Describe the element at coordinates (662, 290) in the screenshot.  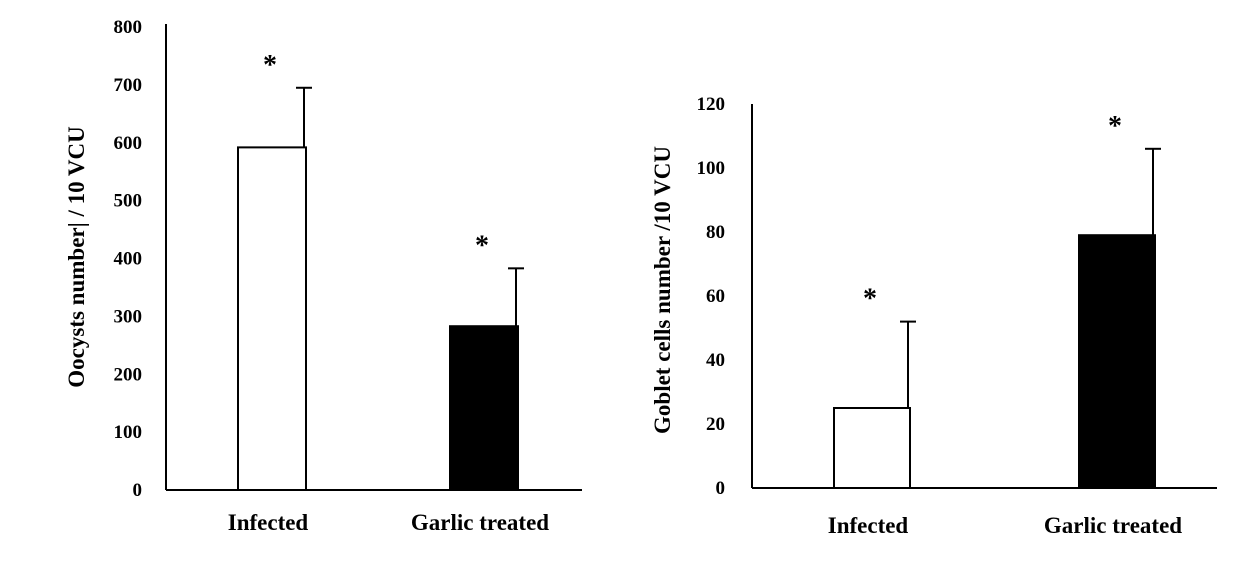
I see `y-axis-label: Goblet cells number /10 VCU` at that location.